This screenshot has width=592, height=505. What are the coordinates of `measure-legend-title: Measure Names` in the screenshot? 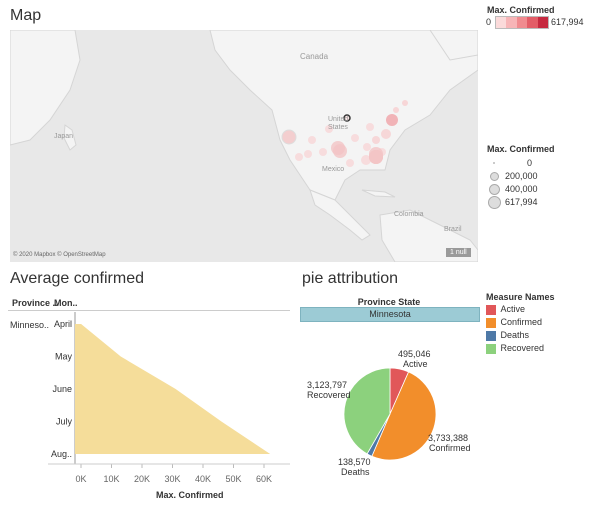 It's located at (520, 297).